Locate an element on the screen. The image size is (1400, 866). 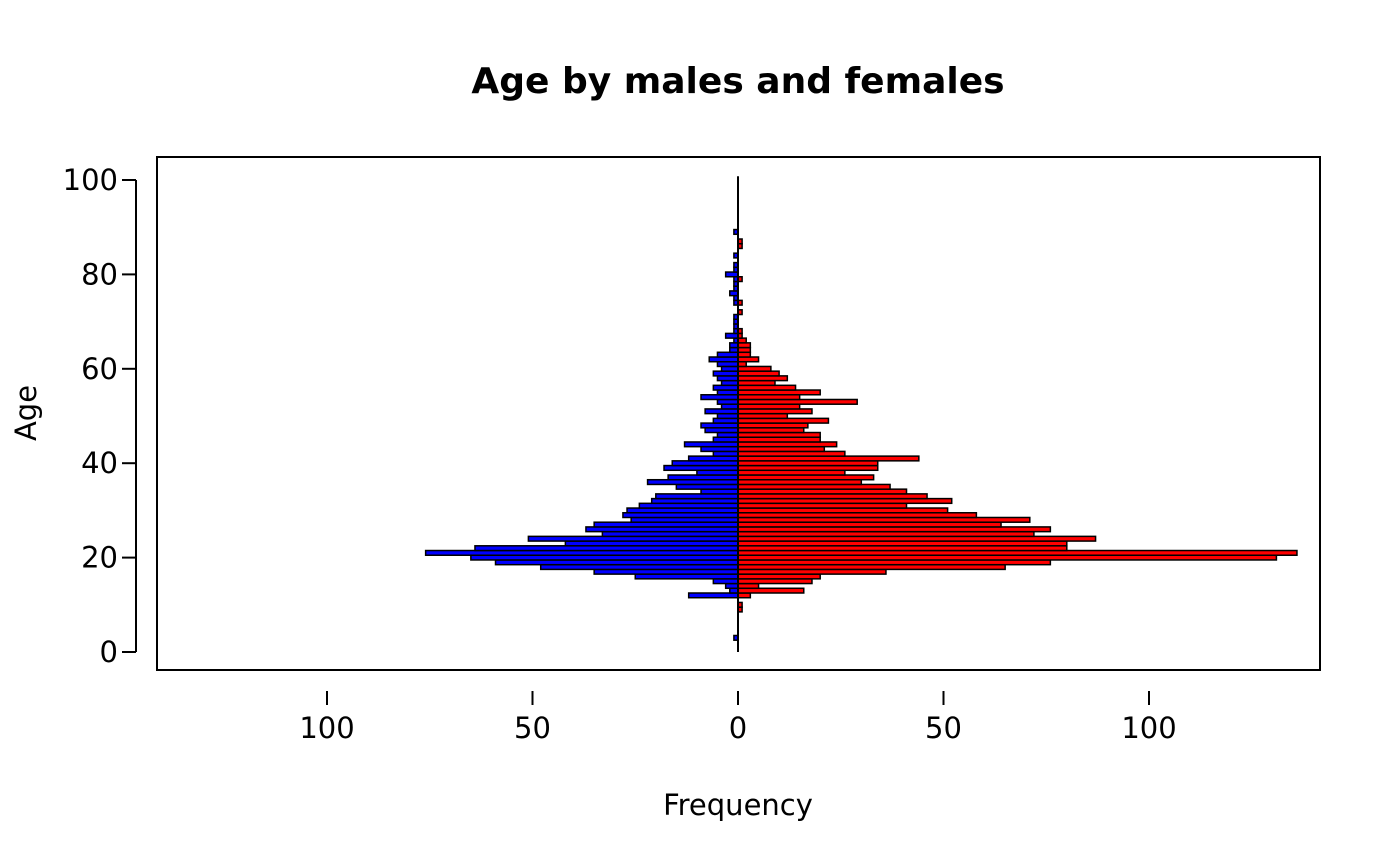
chart-title: Age by males and females is located at coordinates (737, 81).